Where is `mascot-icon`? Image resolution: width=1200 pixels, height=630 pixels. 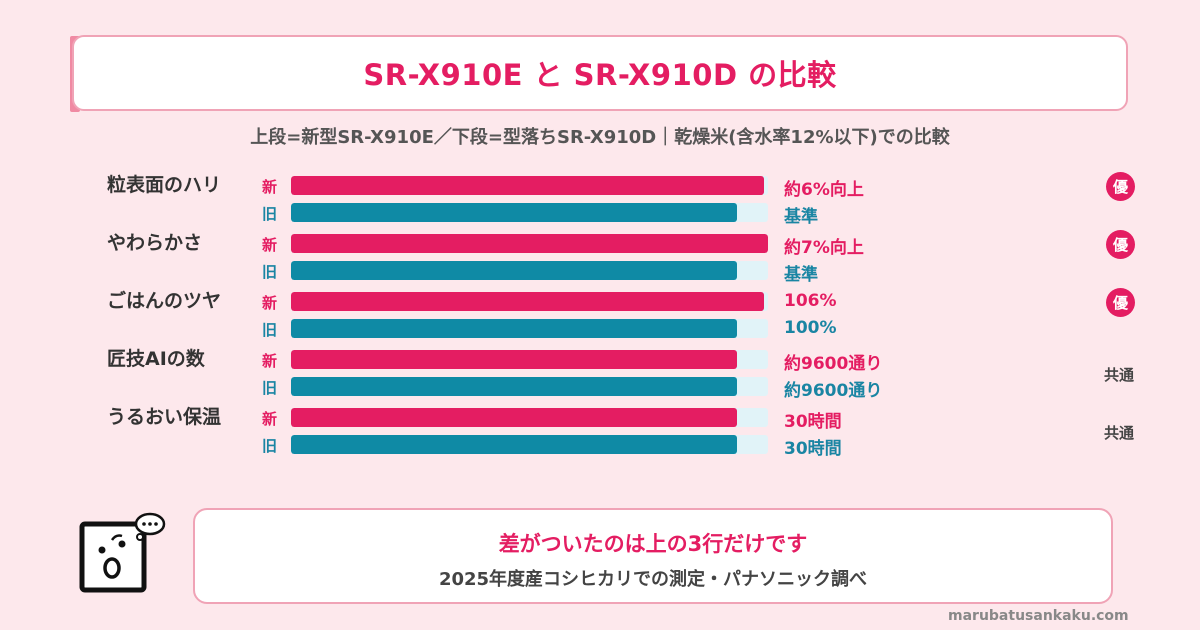 mascot-icon is located at coordinates (122, 552).